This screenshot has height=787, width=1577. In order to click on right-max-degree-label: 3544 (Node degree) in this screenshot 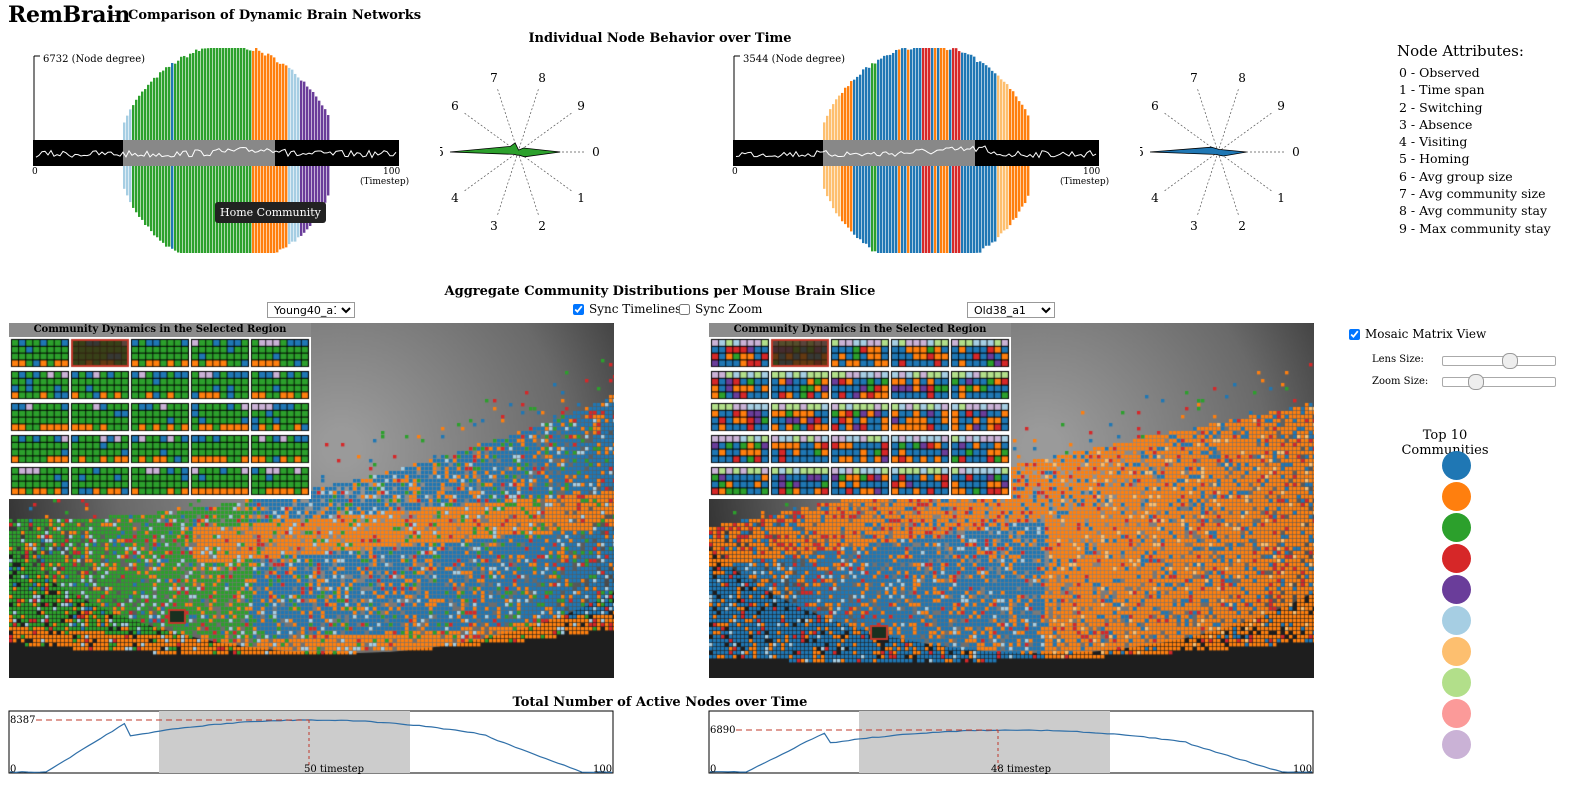, I will do `click(794, 59)`.